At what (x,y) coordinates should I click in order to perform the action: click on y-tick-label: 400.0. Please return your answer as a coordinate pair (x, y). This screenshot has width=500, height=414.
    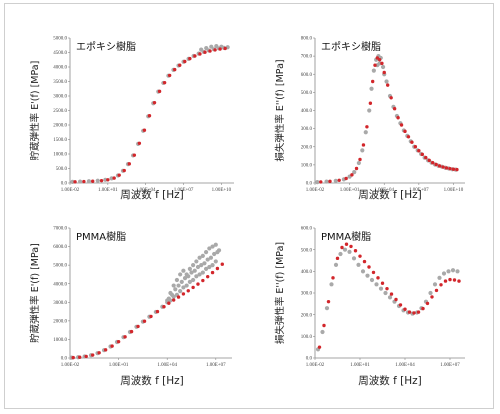
    Looking at the image, I should click on (307, 272).